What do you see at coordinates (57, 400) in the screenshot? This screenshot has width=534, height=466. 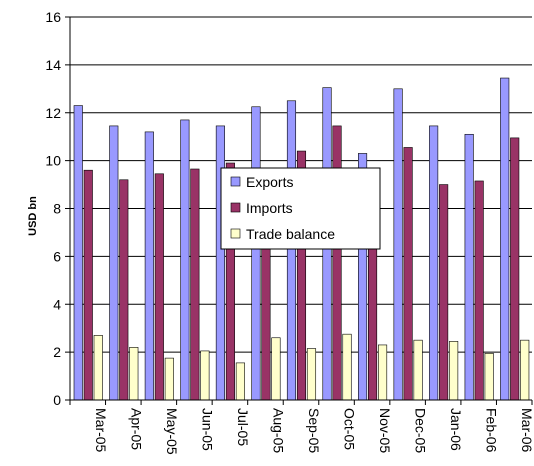 I see `y-tick-label: 0` at bounding box center [57, 400].